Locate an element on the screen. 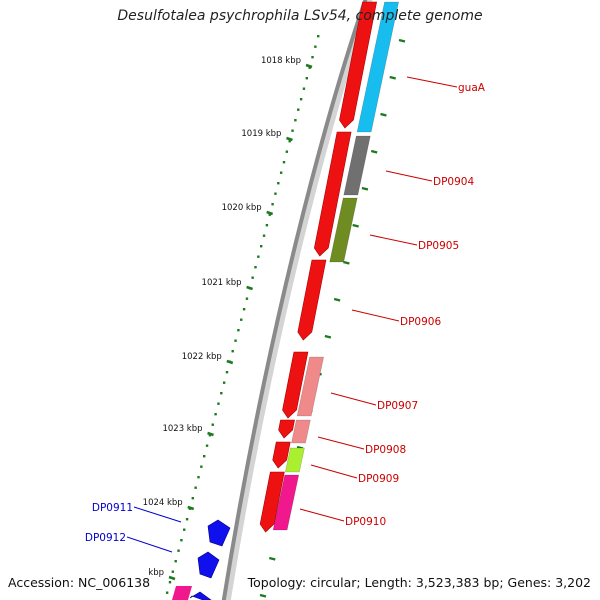 This screenshot has width=600, height=600. gene-label-dp0907: DP0907 is located at coordinates (397, 406).